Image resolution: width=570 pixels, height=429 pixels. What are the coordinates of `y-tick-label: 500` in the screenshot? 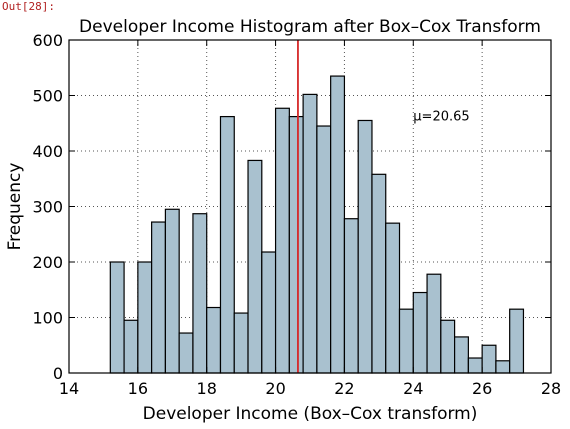 It's located at (47, 96).